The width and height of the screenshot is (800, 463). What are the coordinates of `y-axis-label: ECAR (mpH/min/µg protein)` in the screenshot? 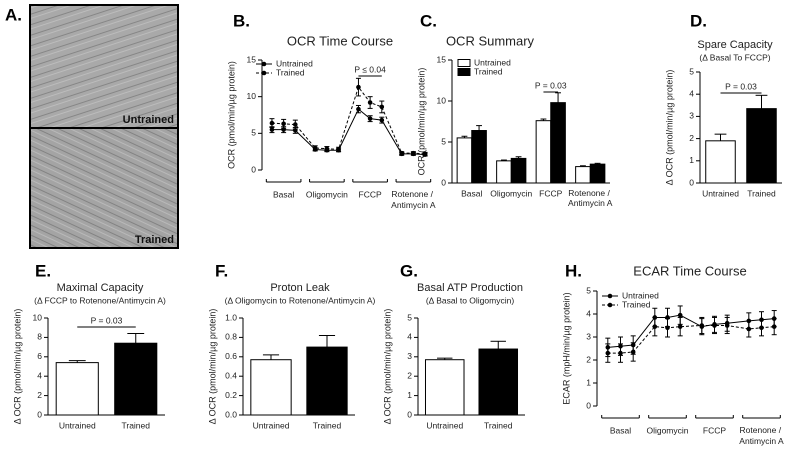 It's located at (566, 348).